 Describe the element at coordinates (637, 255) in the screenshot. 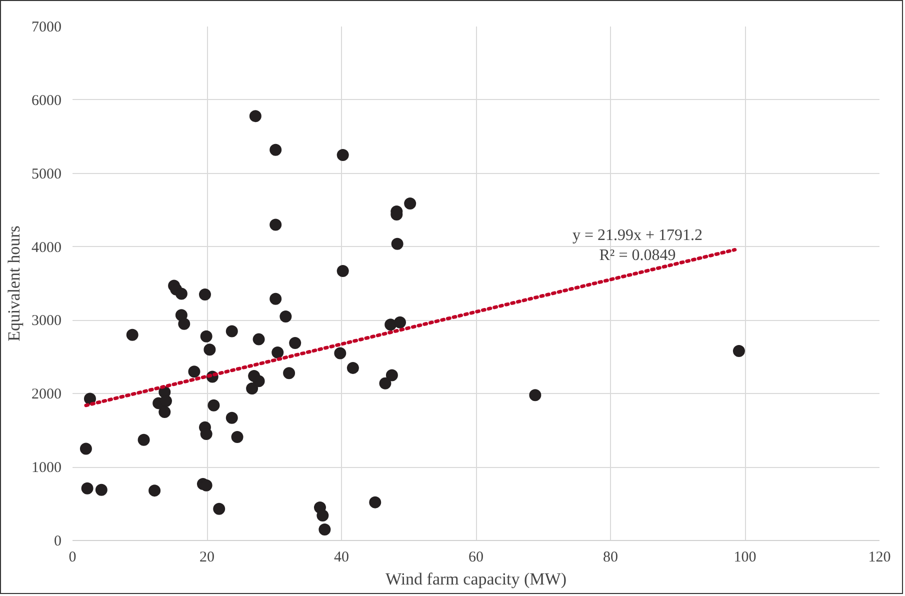

I see `annotation: R² = 0.0849` at that location.